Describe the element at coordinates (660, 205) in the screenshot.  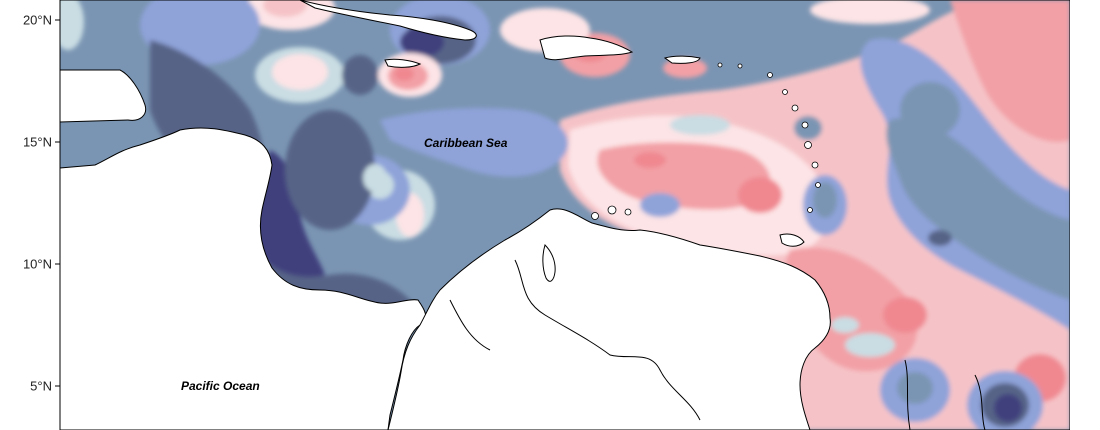
I see `contour-mid-blue3` at that location.